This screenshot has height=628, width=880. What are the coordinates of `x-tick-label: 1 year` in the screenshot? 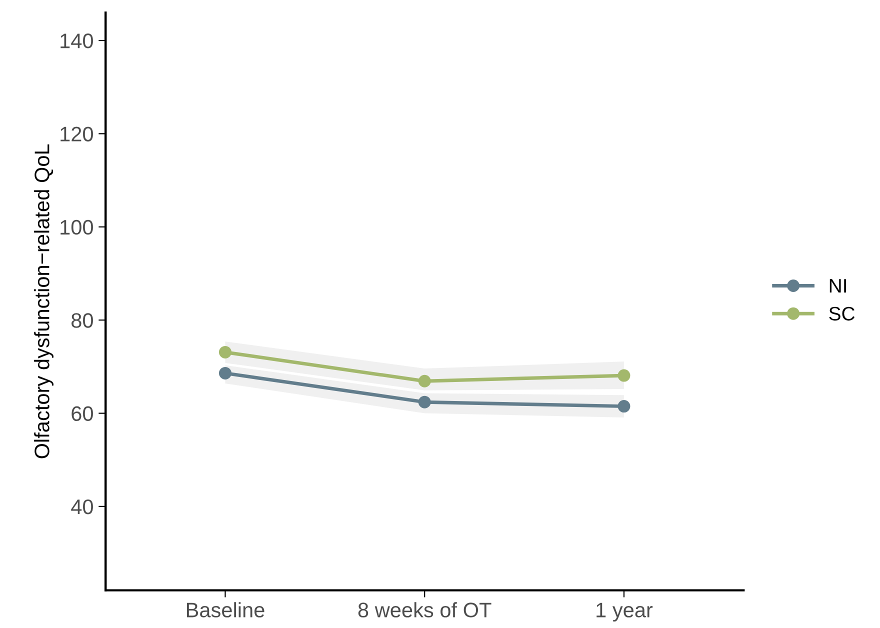 It's located at (624, 612).